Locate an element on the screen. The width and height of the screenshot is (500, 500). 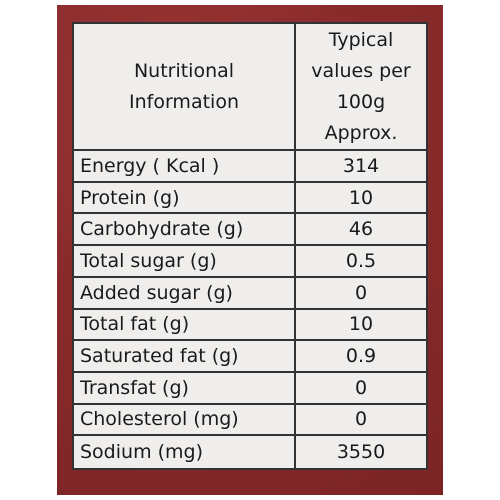
nutrient-name: Saturated fat (g) is located at coordinates (185, 357).